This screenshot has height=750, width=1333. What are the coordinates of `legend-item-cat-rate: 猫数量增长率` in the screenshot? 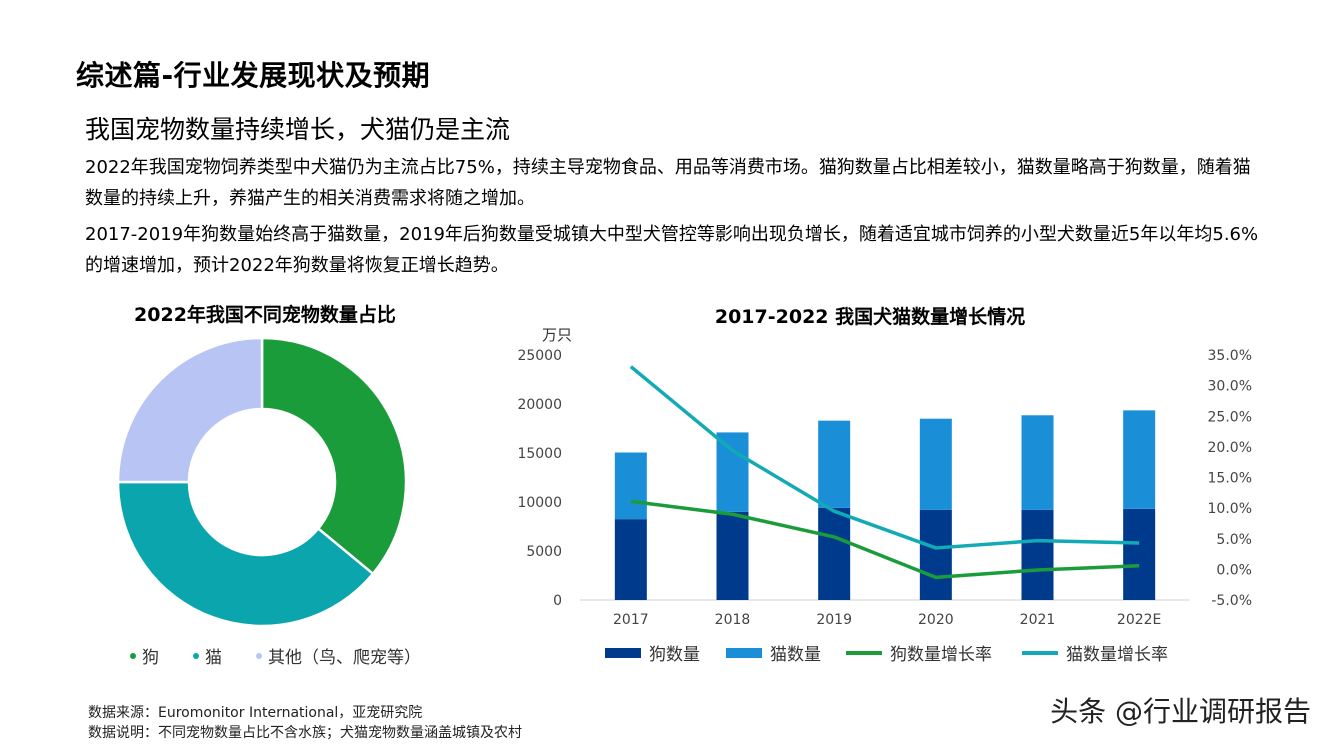 It's located at (1095, 652).